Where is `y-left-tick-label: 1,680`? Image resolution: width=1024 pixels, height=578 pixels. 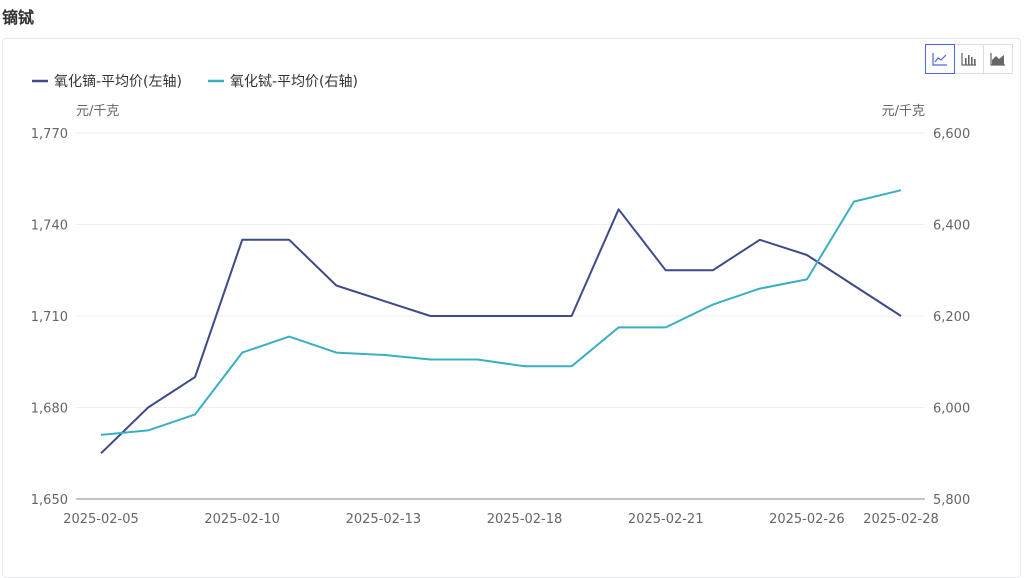
y-left-tick-label: 1,680 is located at coordinates (49, 409).